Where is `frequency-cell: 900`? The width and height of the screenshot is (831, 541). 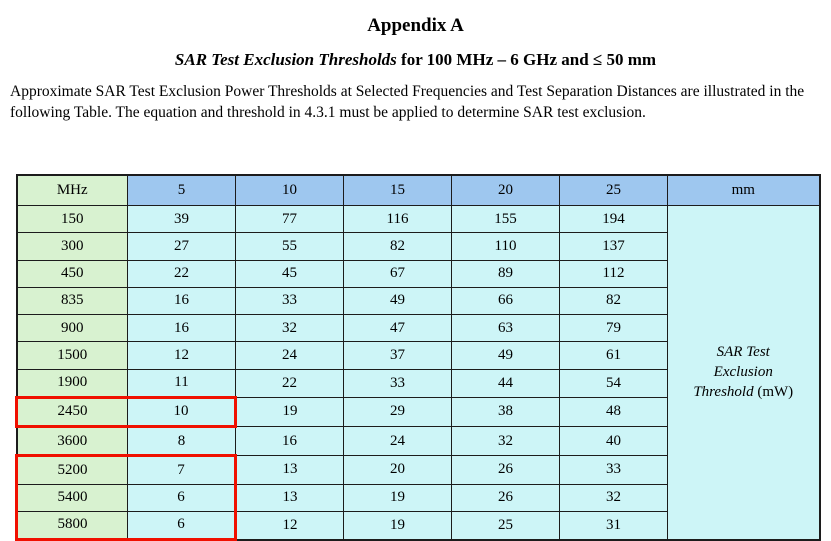 frequency-cell: 900 is located at coordinates (72, 328).